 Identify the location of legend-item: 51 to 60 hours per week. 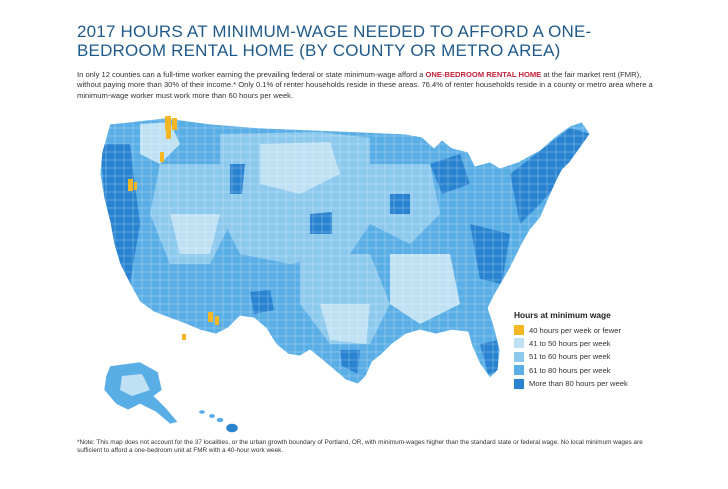
(604, 357).